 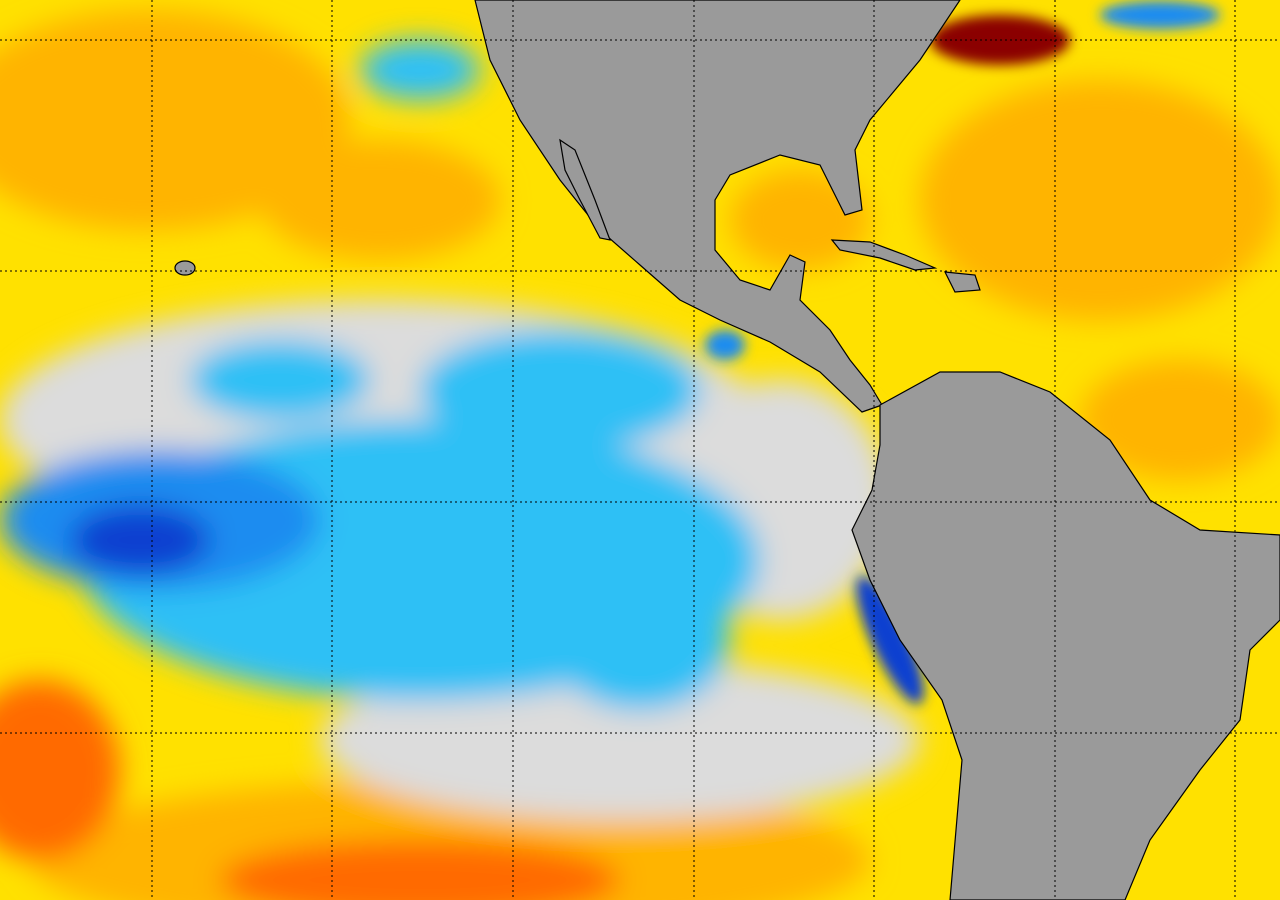 I want to click on neutral-anomaly-region, so click(x=620, y=740).